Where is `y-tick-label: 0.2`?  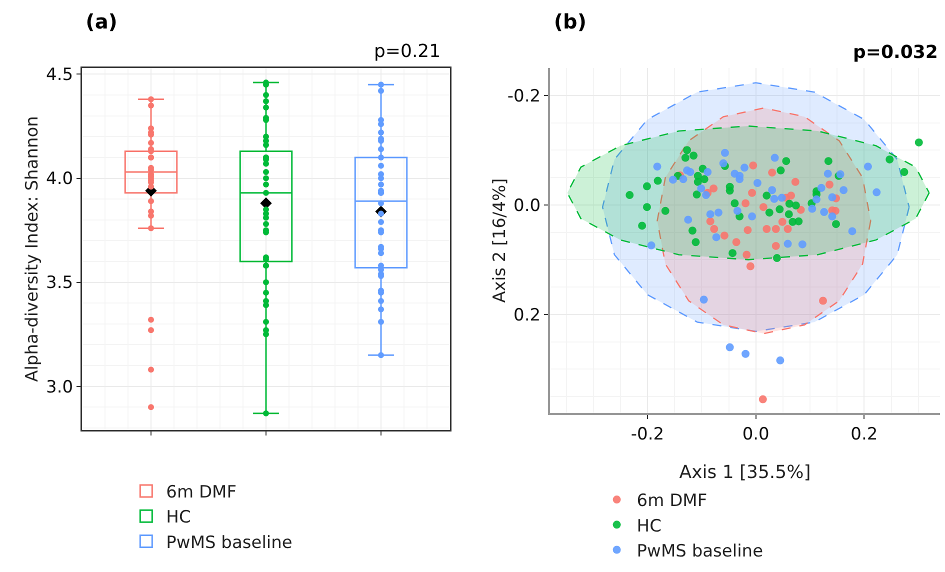
y-tick-label: 0.2 is located at coordinates (527, 315).